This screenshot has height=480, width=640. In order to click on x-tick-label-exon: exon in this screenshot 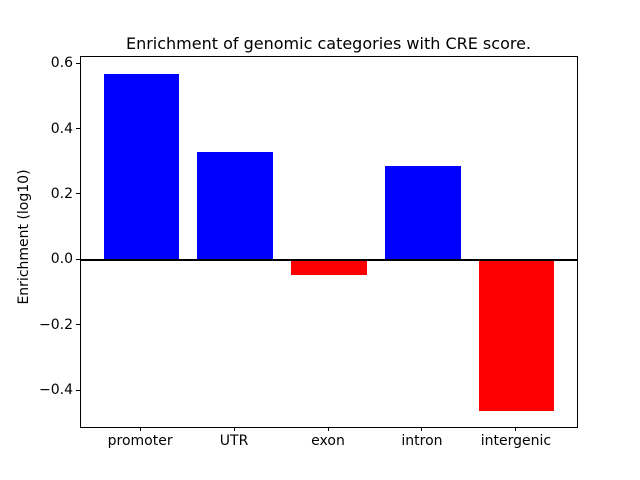, I will do `click(328, 441)`.